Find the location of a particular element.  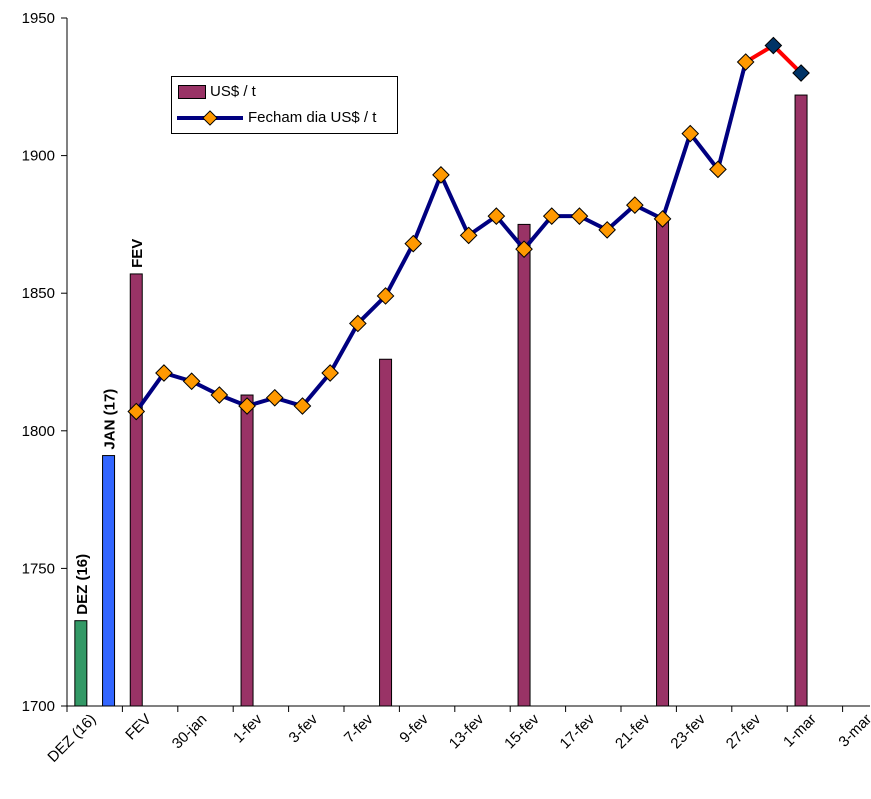

x-tick-label: 7-fev is located at coordinates (359, 728).